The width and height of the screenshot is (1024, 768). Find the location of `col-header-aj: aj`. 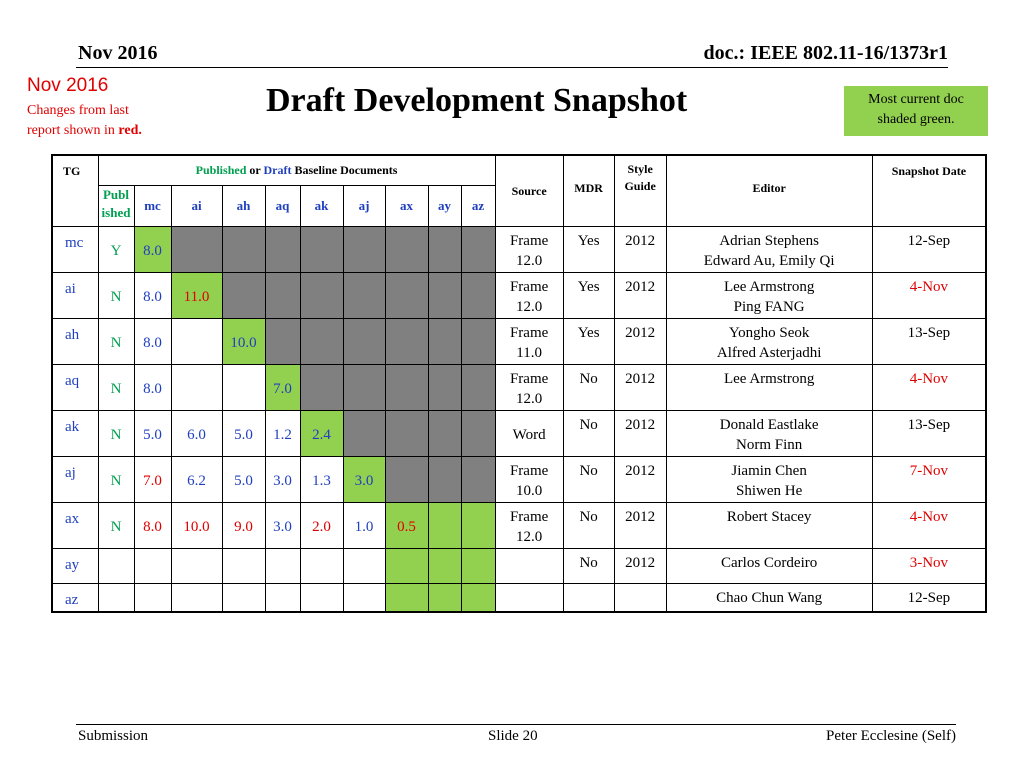

col-header-aj: aj is located at coordinates (364, 205).